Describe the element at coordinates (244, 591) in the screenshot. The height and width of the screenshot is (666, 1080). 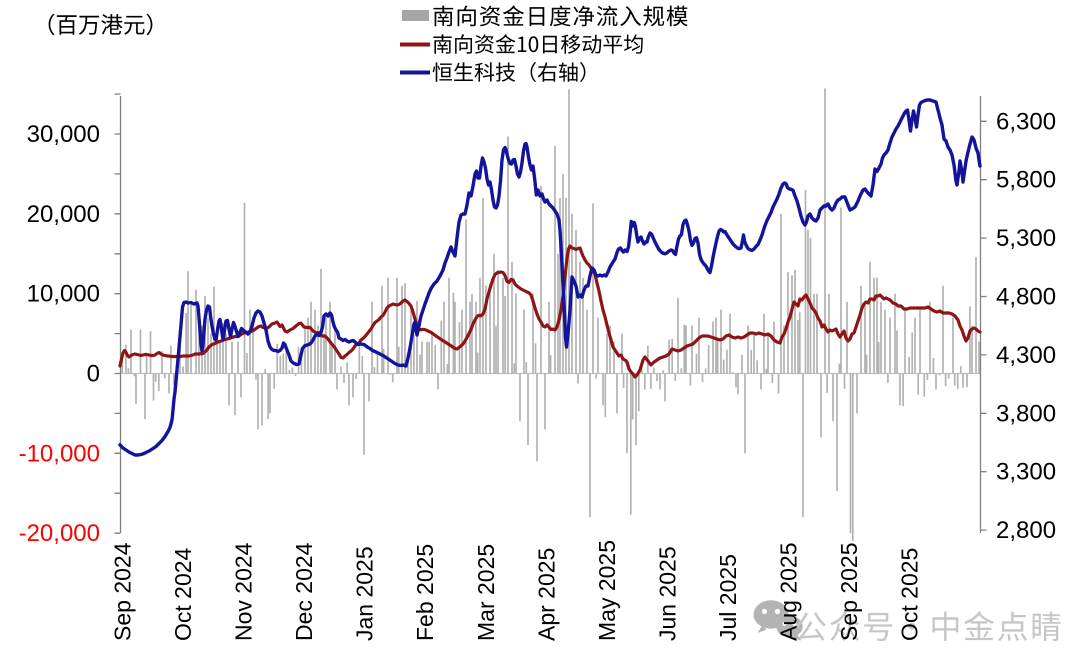
I see `svg-text: Nov 2024` at that location.